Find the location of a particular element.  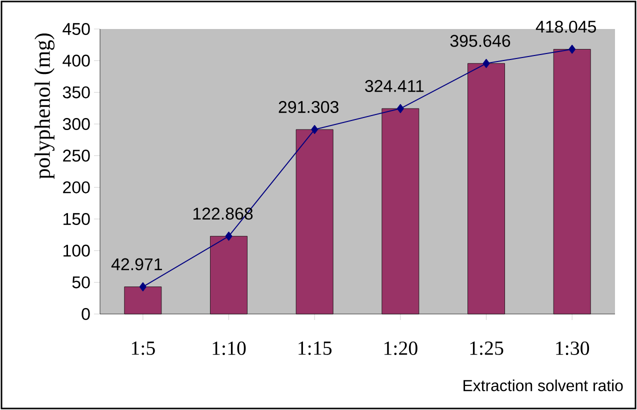

data-label: 291.303 is located at coordinates (308, 106).